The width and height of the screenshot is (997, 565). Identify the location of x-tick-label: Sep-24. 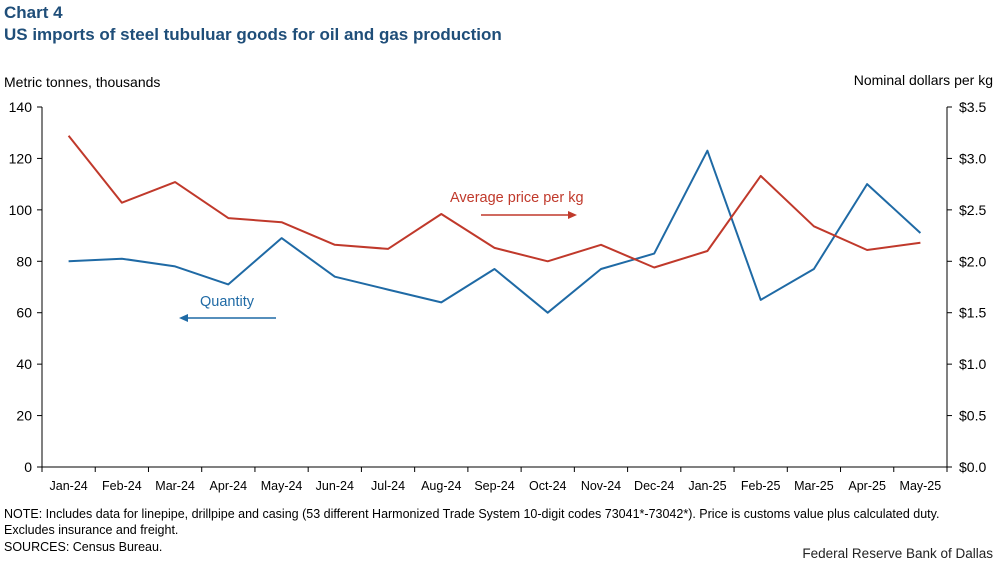
(494, 486).